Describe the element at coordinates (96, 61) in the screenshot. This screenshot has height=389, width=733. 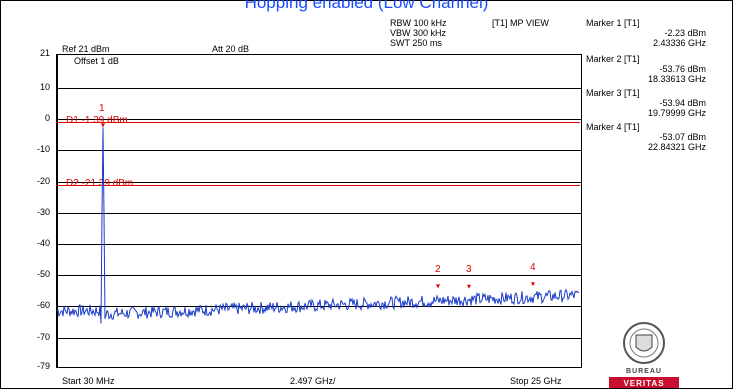
I see `offset-label: Offset 1 dB` at that location.